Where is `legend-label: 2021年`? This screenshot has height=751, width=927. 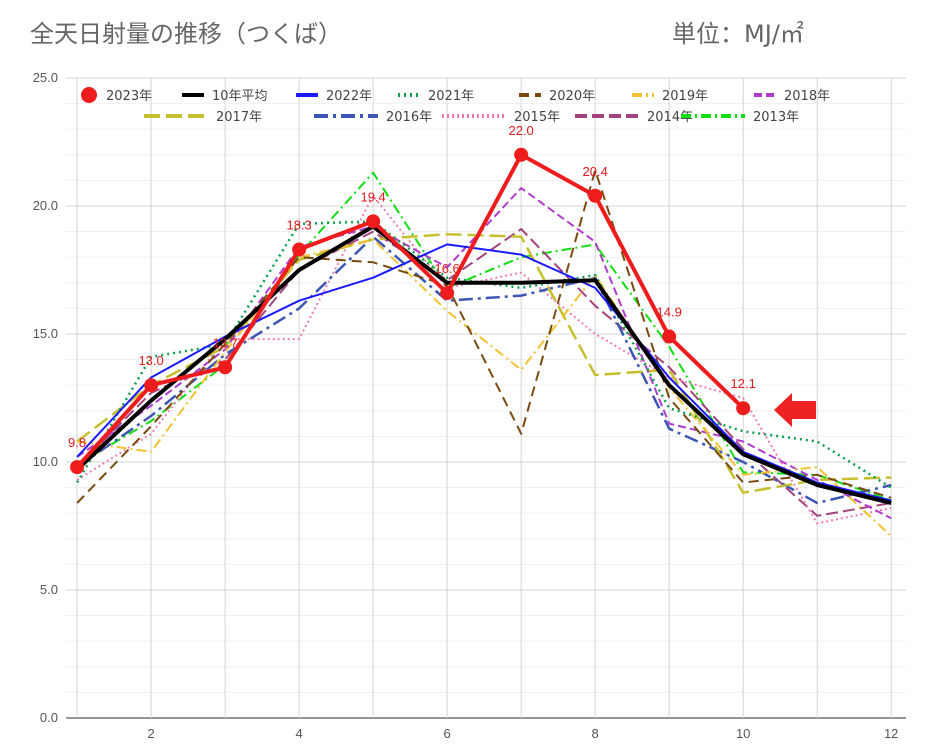
legend-label: 2021年 is located at coordinates (451, 96).